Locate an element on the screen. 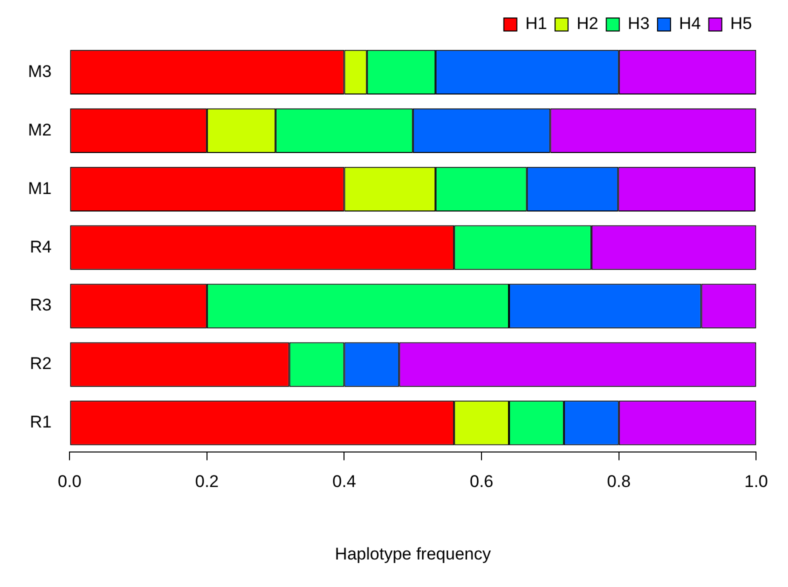  y-tick-label: R1 is located at coordinates (41, 422).